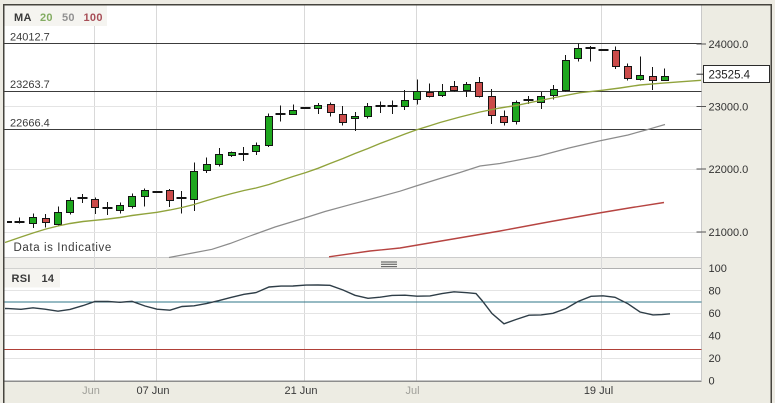 This screenshot has width=775, height=408. I want to click on svg-text: Jul, so click(412, 391).